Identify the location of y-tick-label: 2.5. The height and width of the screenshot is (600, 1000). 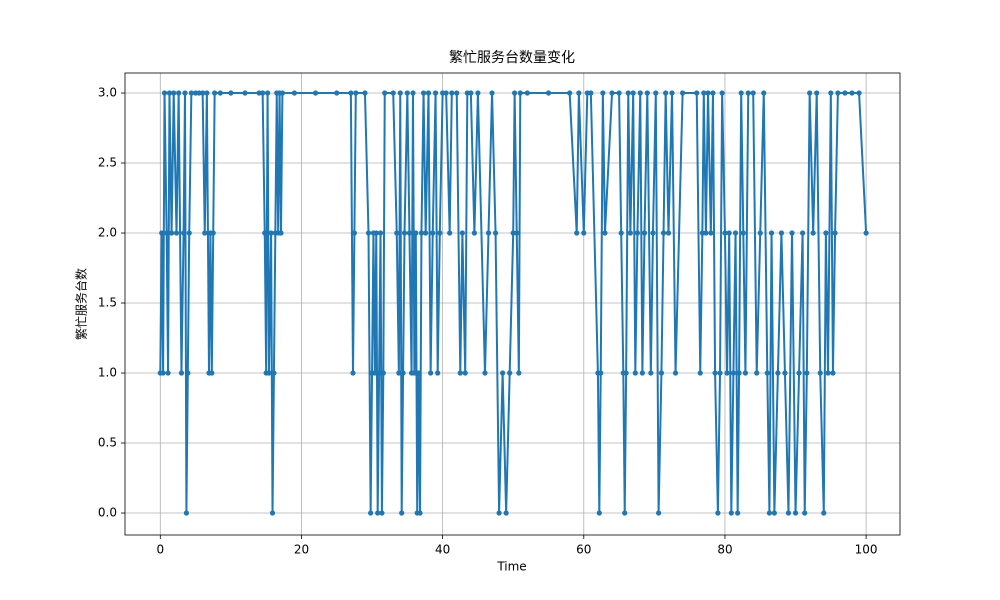
(107, 163).